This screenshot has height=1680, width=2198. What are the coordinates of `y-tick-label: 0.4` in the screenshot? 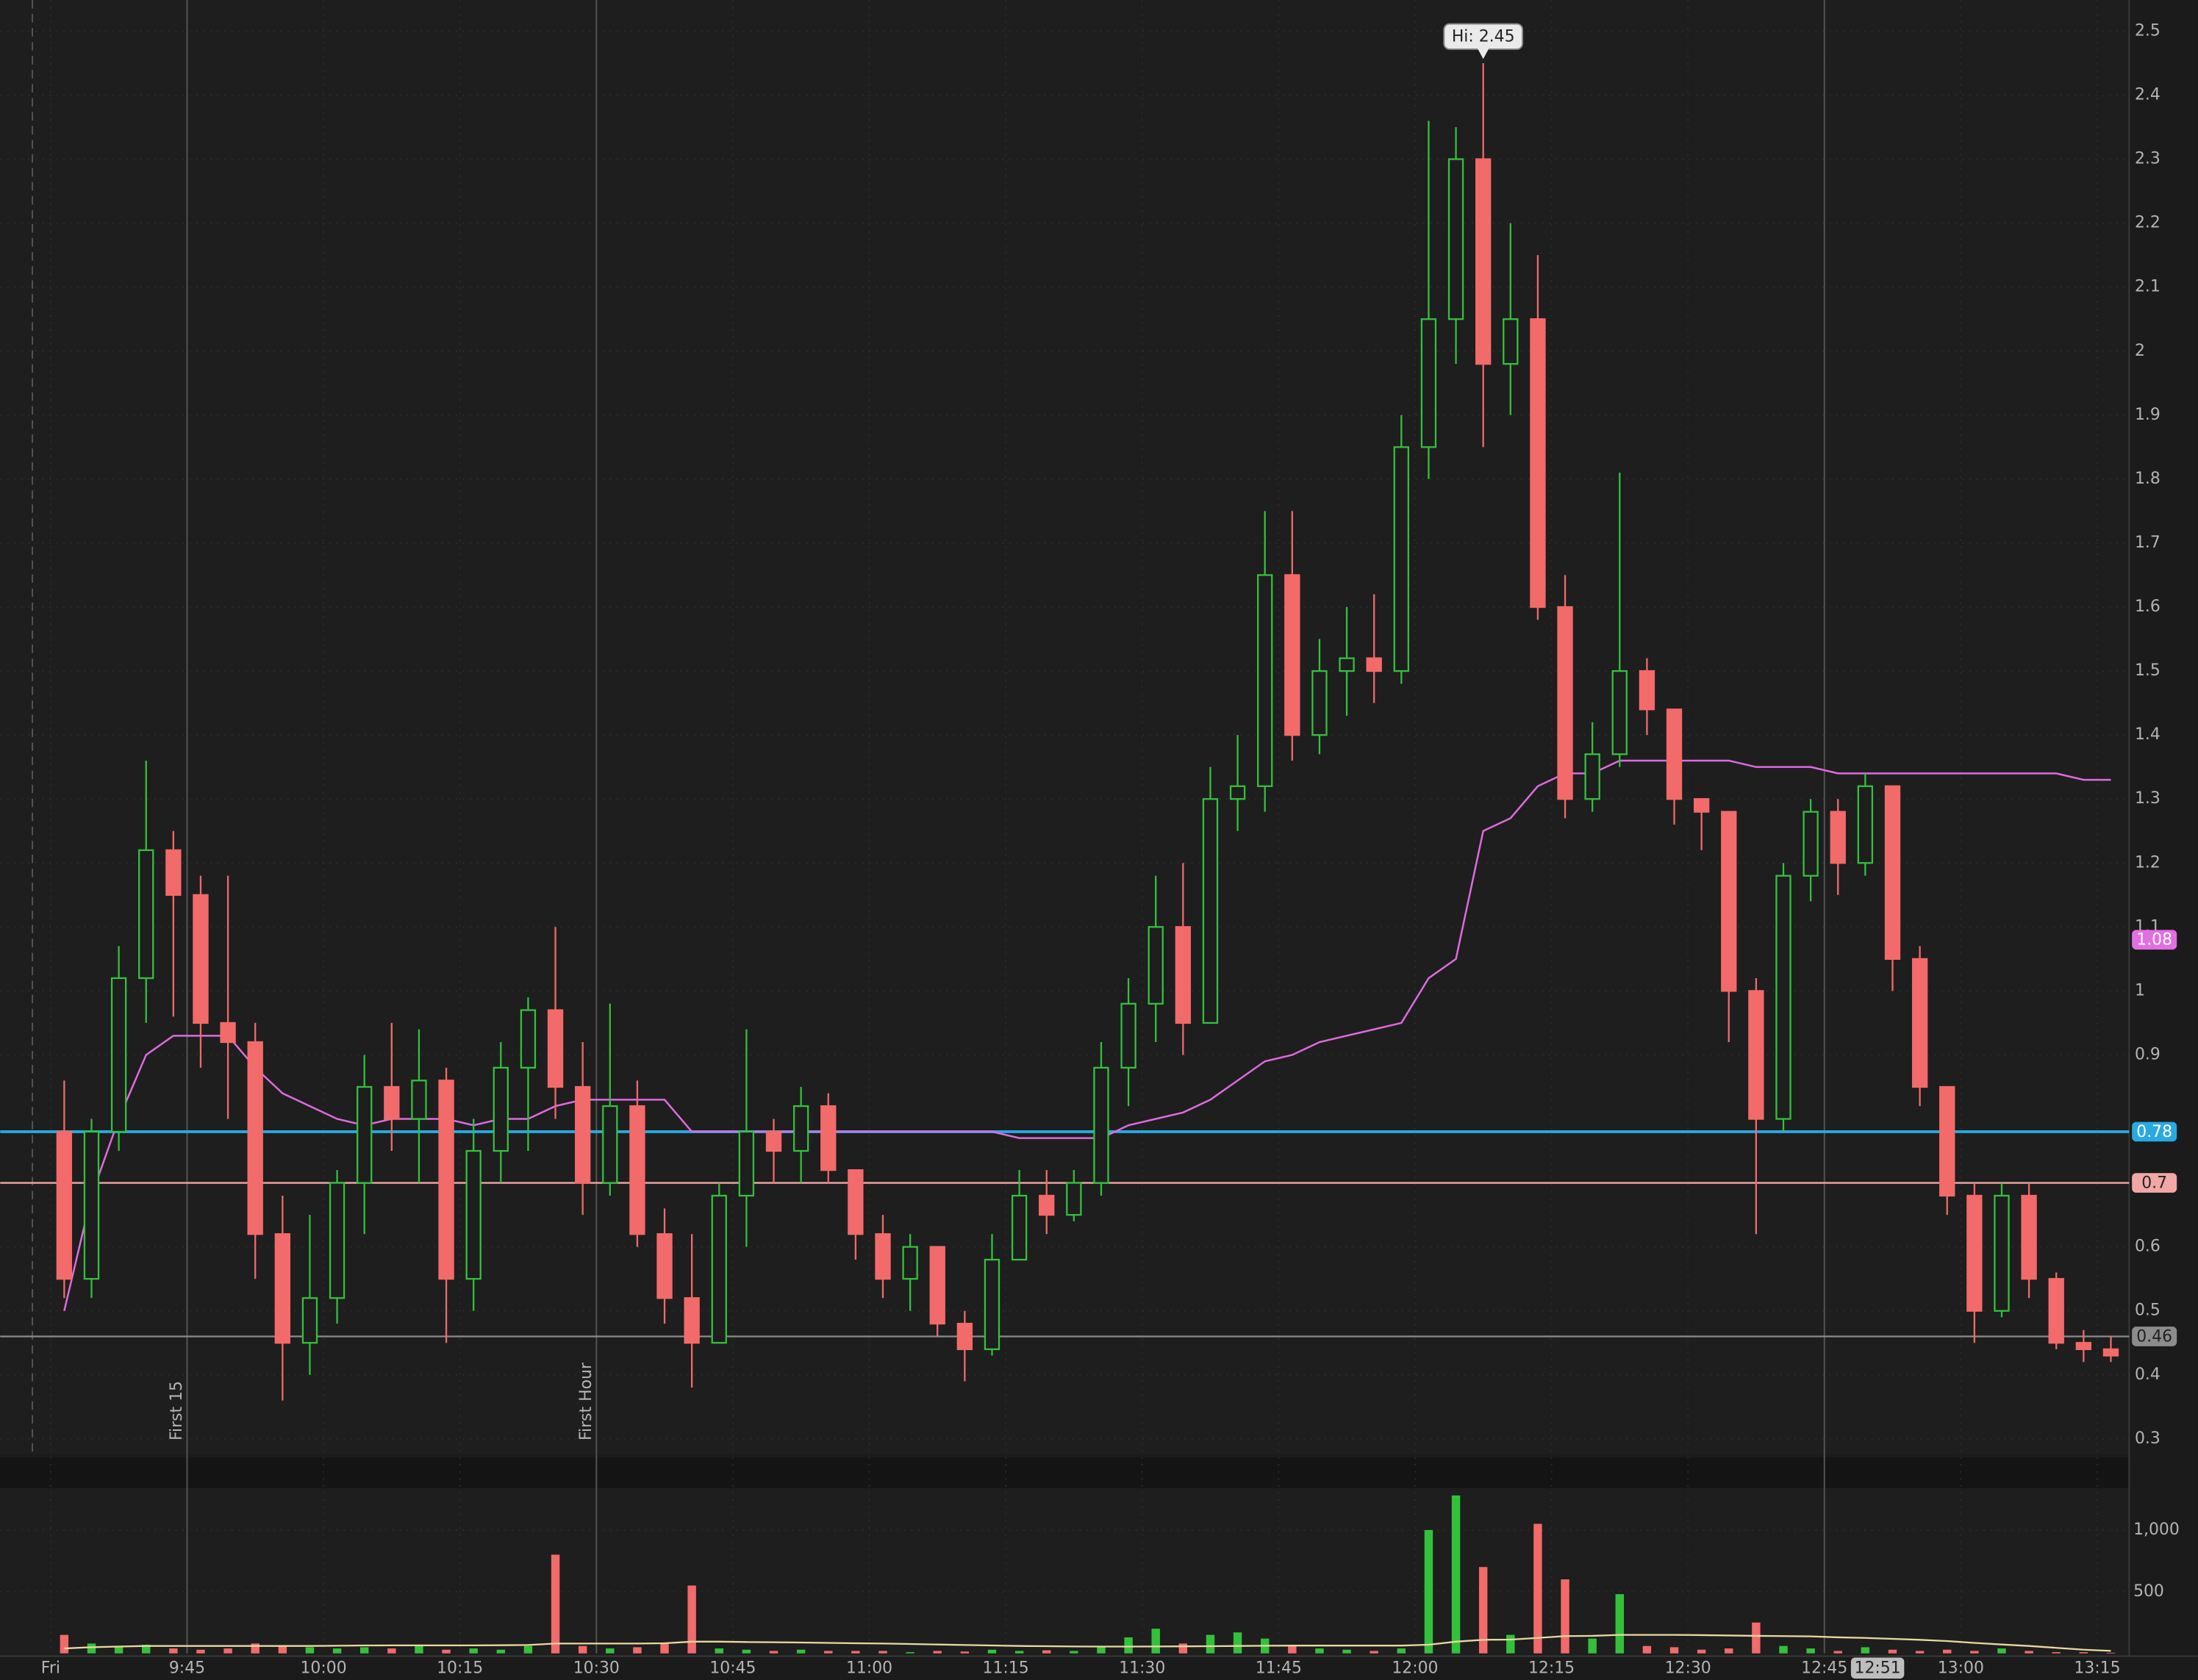 It's located at (2148, 1374).